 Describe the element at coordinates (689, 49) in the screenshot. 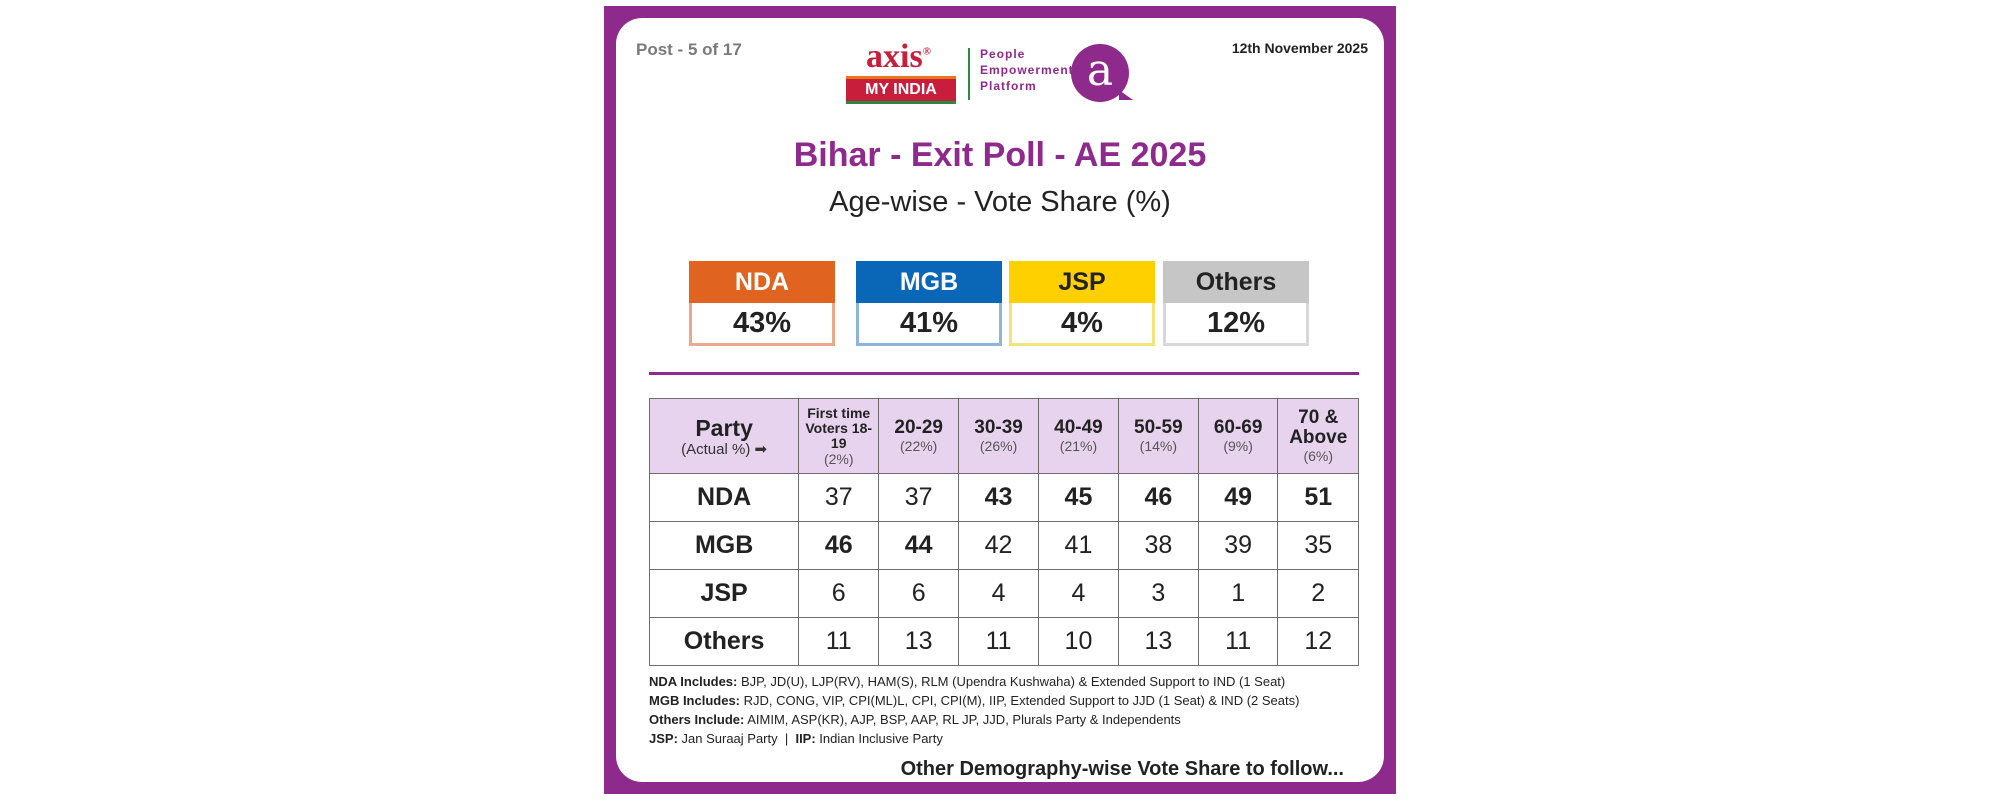

I see `post-counter: Post - 5 of 17` at that location.